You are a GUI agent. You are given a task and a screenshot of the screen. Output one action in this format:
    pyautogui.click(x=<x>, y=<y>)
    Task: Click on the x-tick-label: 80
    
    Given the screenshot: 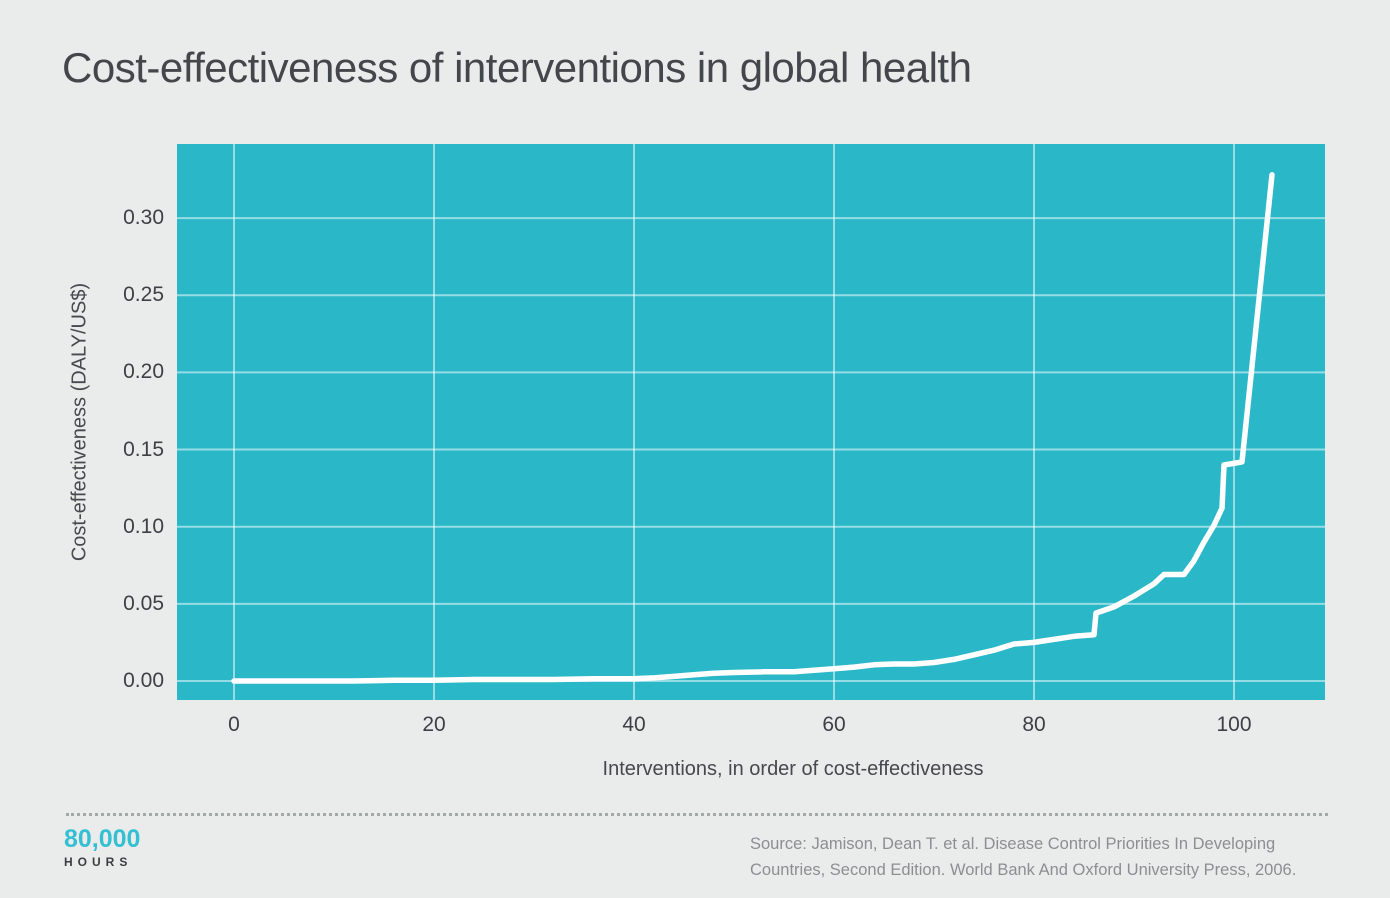 What is the action you would take?
    pyautogui.click(x=1034, y=724)
    